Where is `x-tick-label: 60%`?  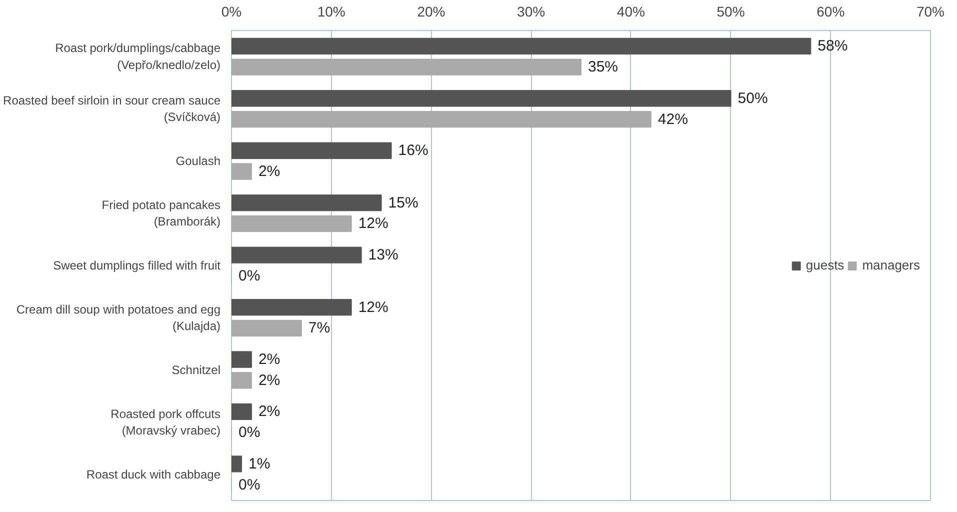
x-tick-label: 60% is located at coordinates (830, 12).